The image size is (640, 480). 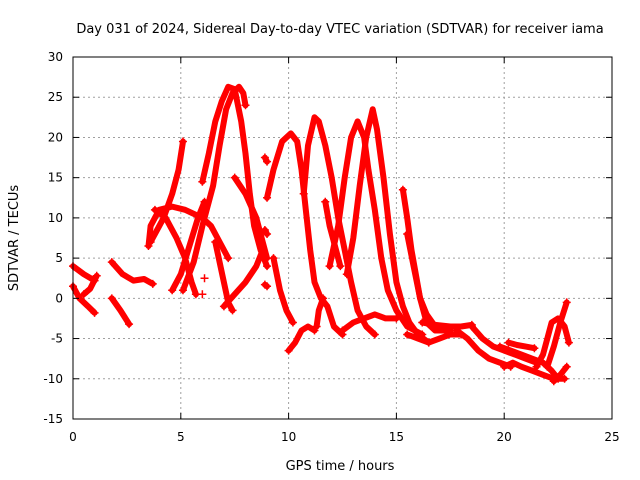 I want to click on y-tick-label: 20, so click(x=55, y=137).